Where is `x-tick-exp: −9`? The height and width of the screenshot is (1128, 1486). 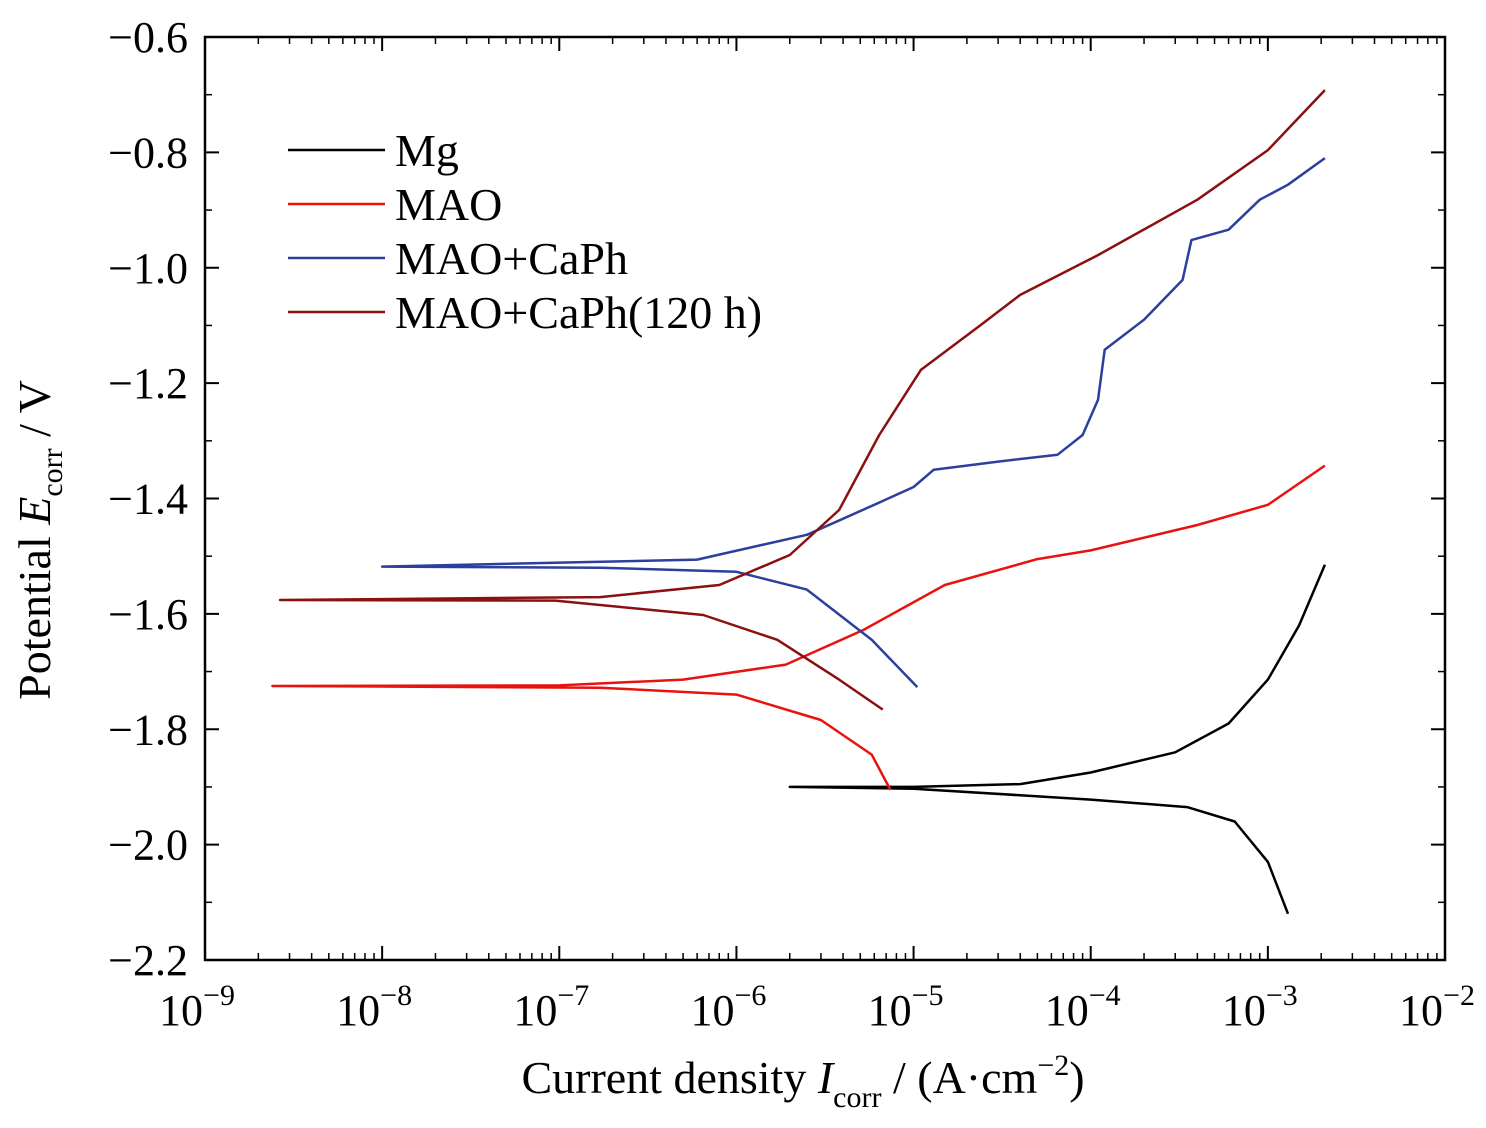 x-tick-exp: −9 is located at coordinates (219, 995).